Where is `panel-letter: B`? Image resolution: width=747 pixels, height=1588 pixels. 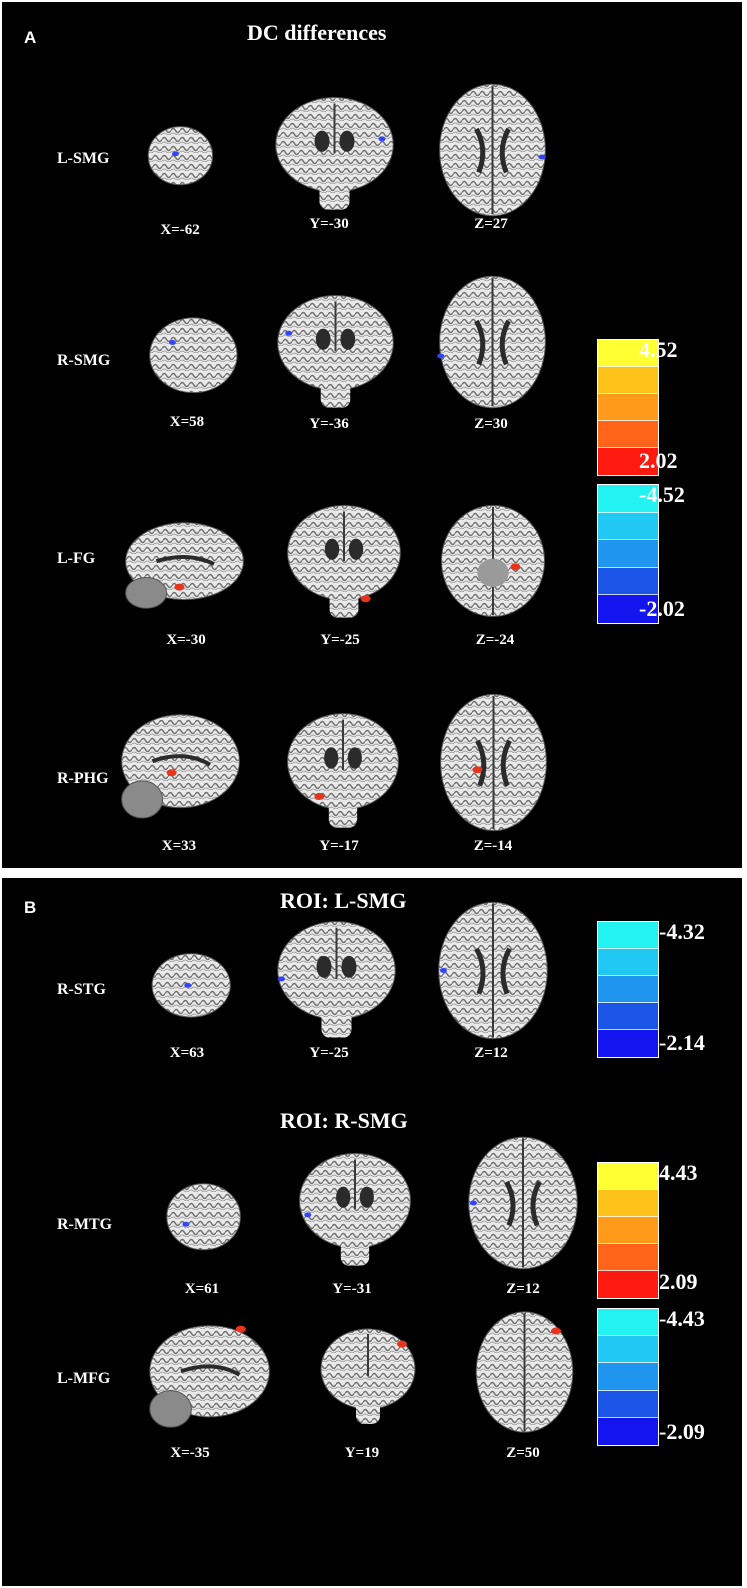
panel-letter: B is located at coordinates (30, 907).